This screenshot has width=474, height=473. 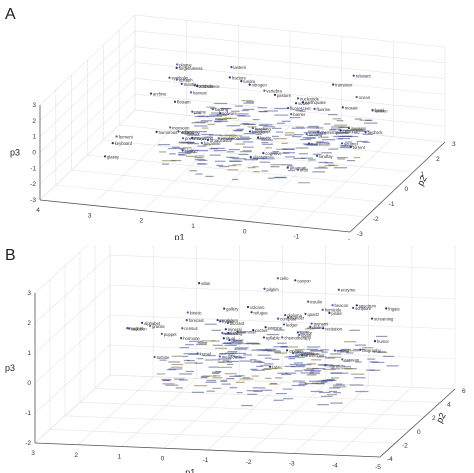 What do you see at coordinates (292, 324) in the screenshot?
I see `point-label: ledger` at bounding box center [292, 324].